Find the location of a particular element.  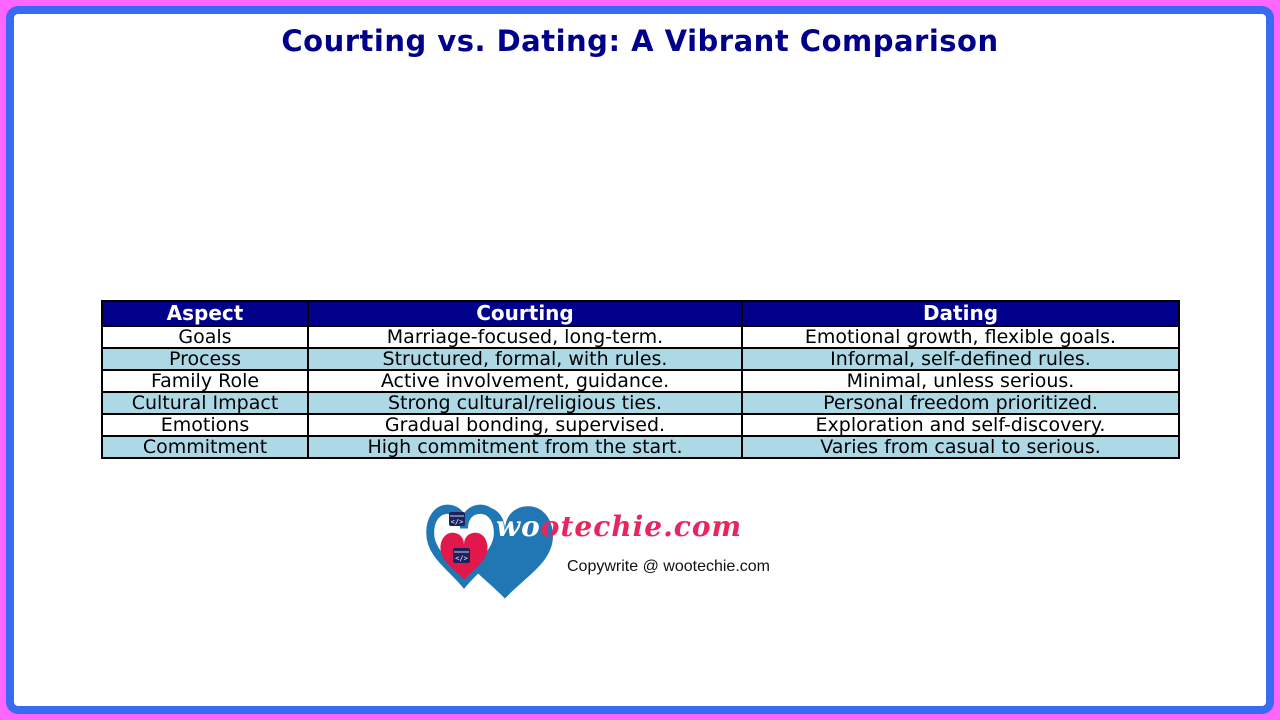

cell-courting: Marriage-focused, long-term. is located at coordinates (525, 337).